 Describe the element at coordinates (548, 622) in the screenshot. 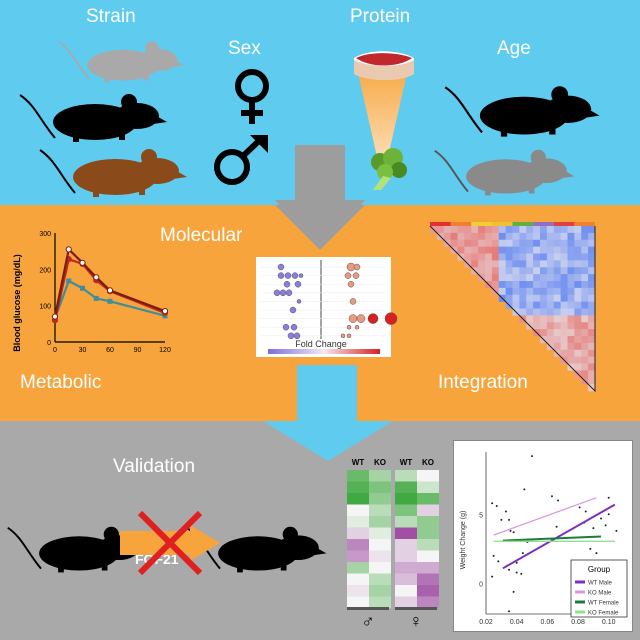

I see `x-tick-label: 0.06` at that location.